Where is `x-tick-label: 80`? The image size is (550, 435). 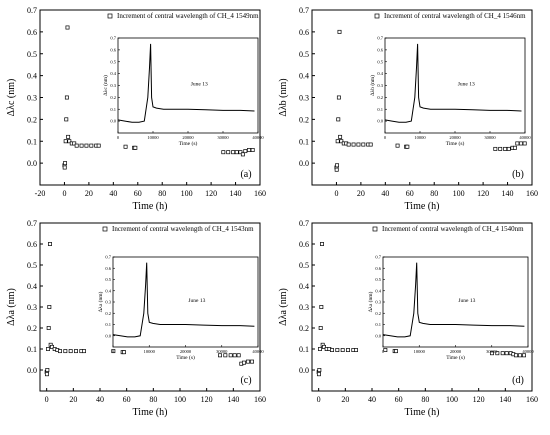 x-tick-label: 80 is located at coordinates (434, 193).